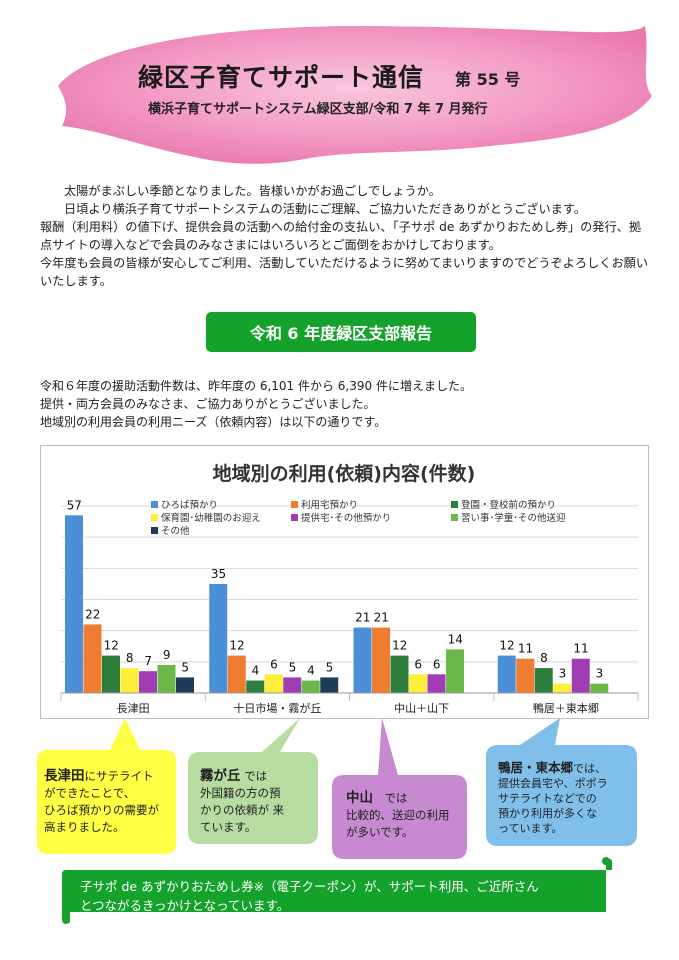  Describe the element at coordinates (547, 798) in the screenshot. I see `bubble-line: サテライトなどでの` at that location.